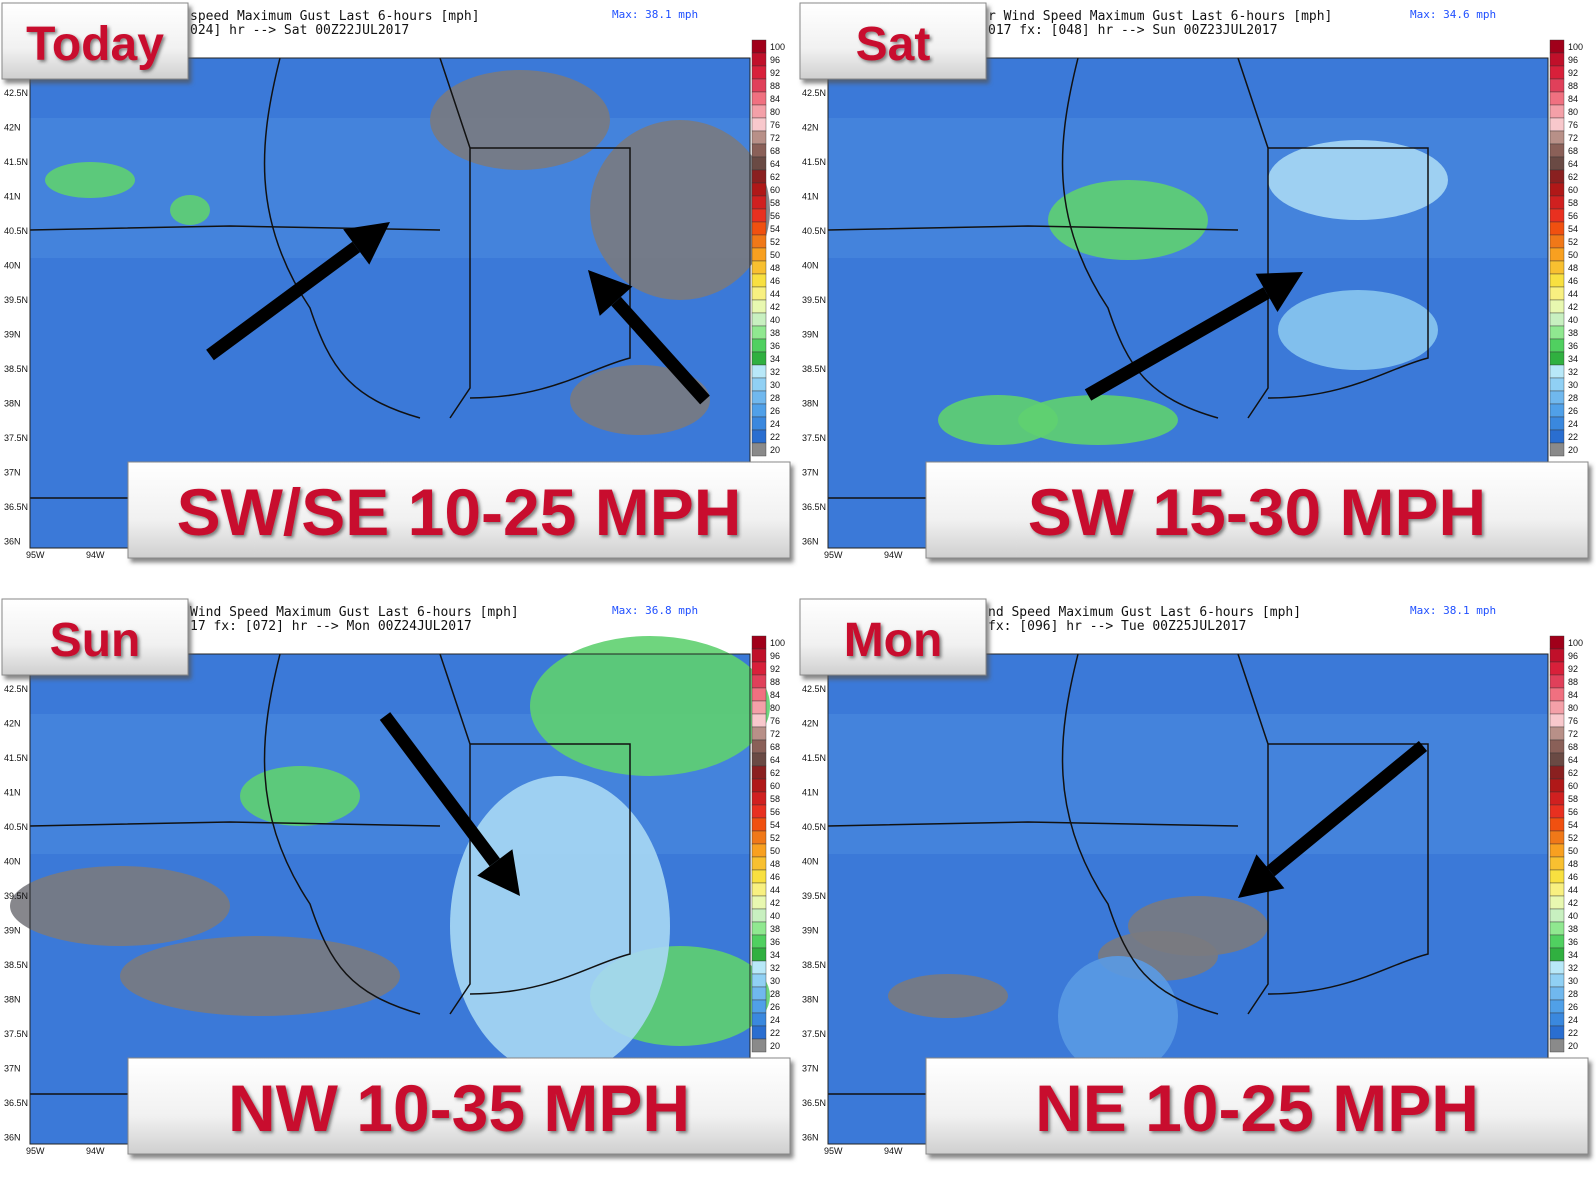 The width and height of the screenshot is (1596, 1192). I want to click on header-run: 024] hr --> Sat 00Z22JUL2017, so click(299, 30).